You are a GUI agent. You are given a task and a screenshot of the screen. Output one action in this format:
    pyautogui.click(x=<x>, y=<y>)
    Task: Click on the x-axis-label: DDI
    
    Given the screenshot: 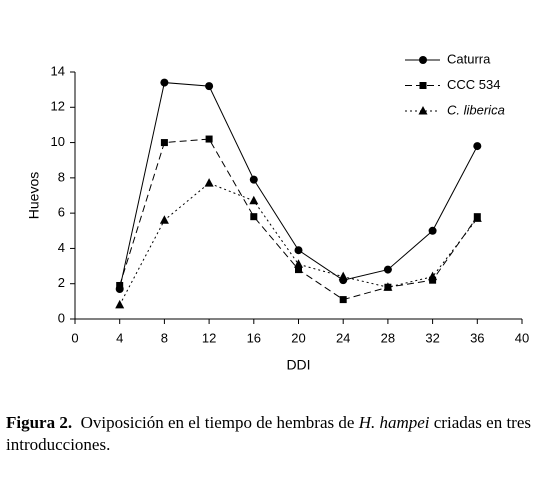 What is the action you would take?
    pyautogui.click(x=298, y=365)
    